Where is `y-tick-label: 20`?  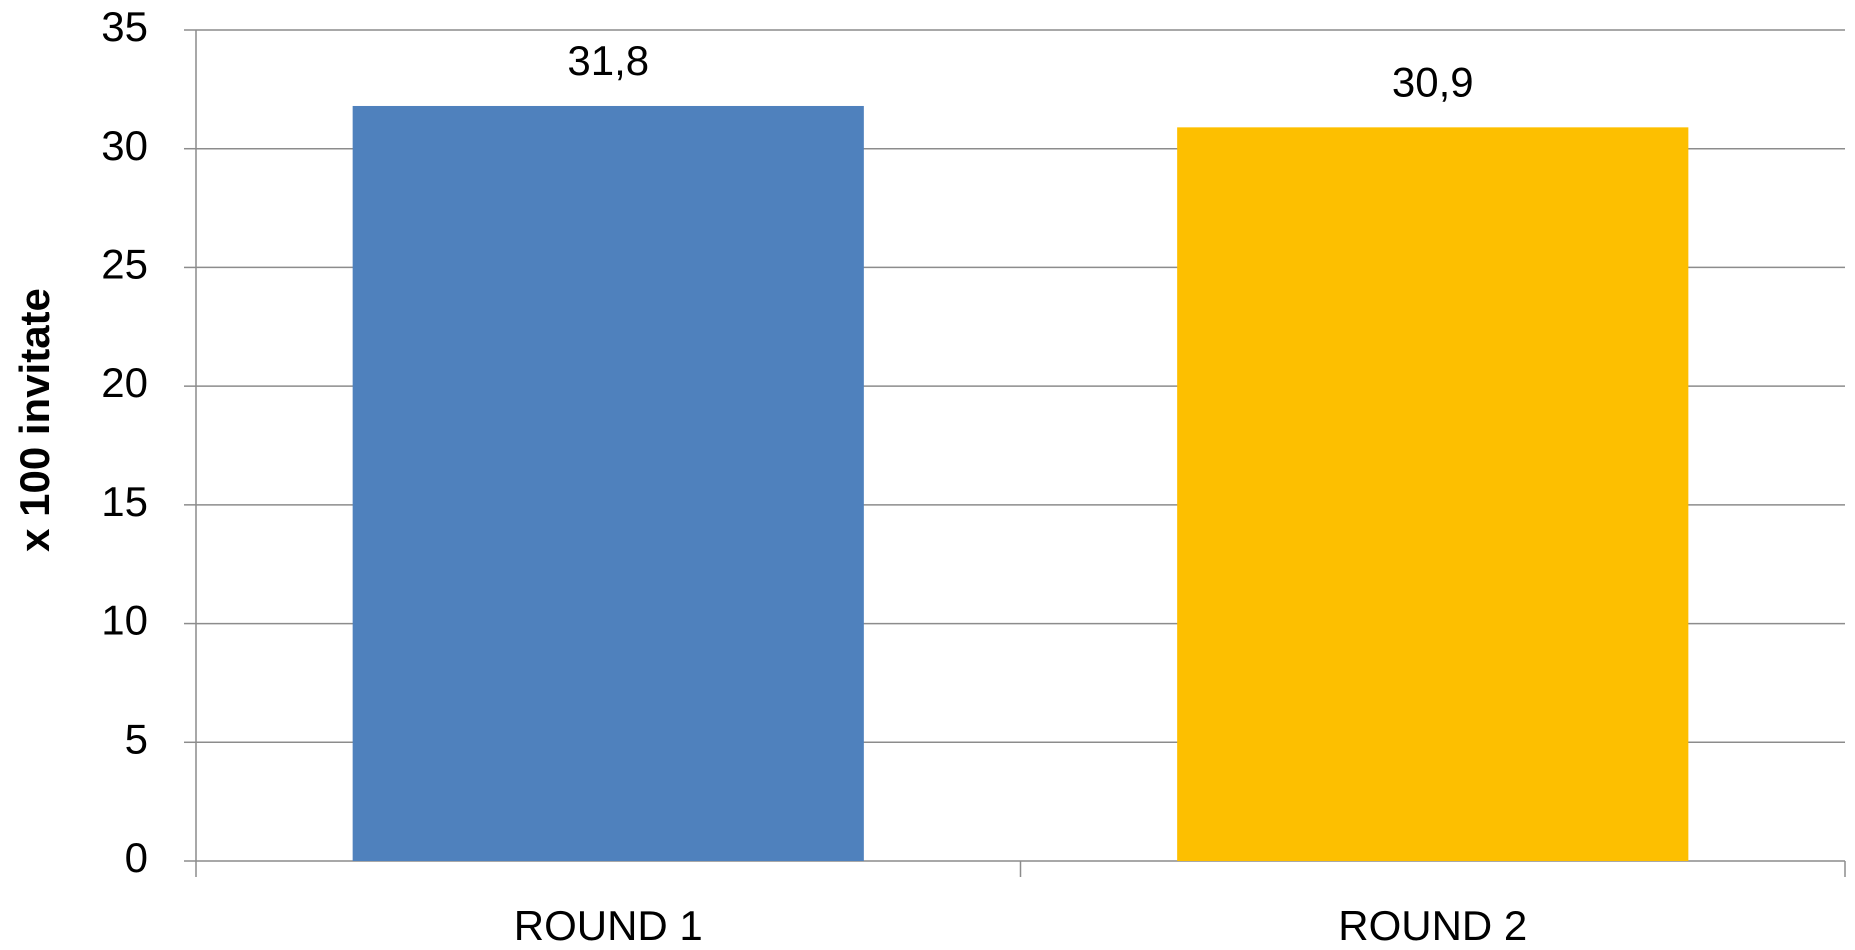 y-tick-label: 20 is located at coordinates (124, 382).